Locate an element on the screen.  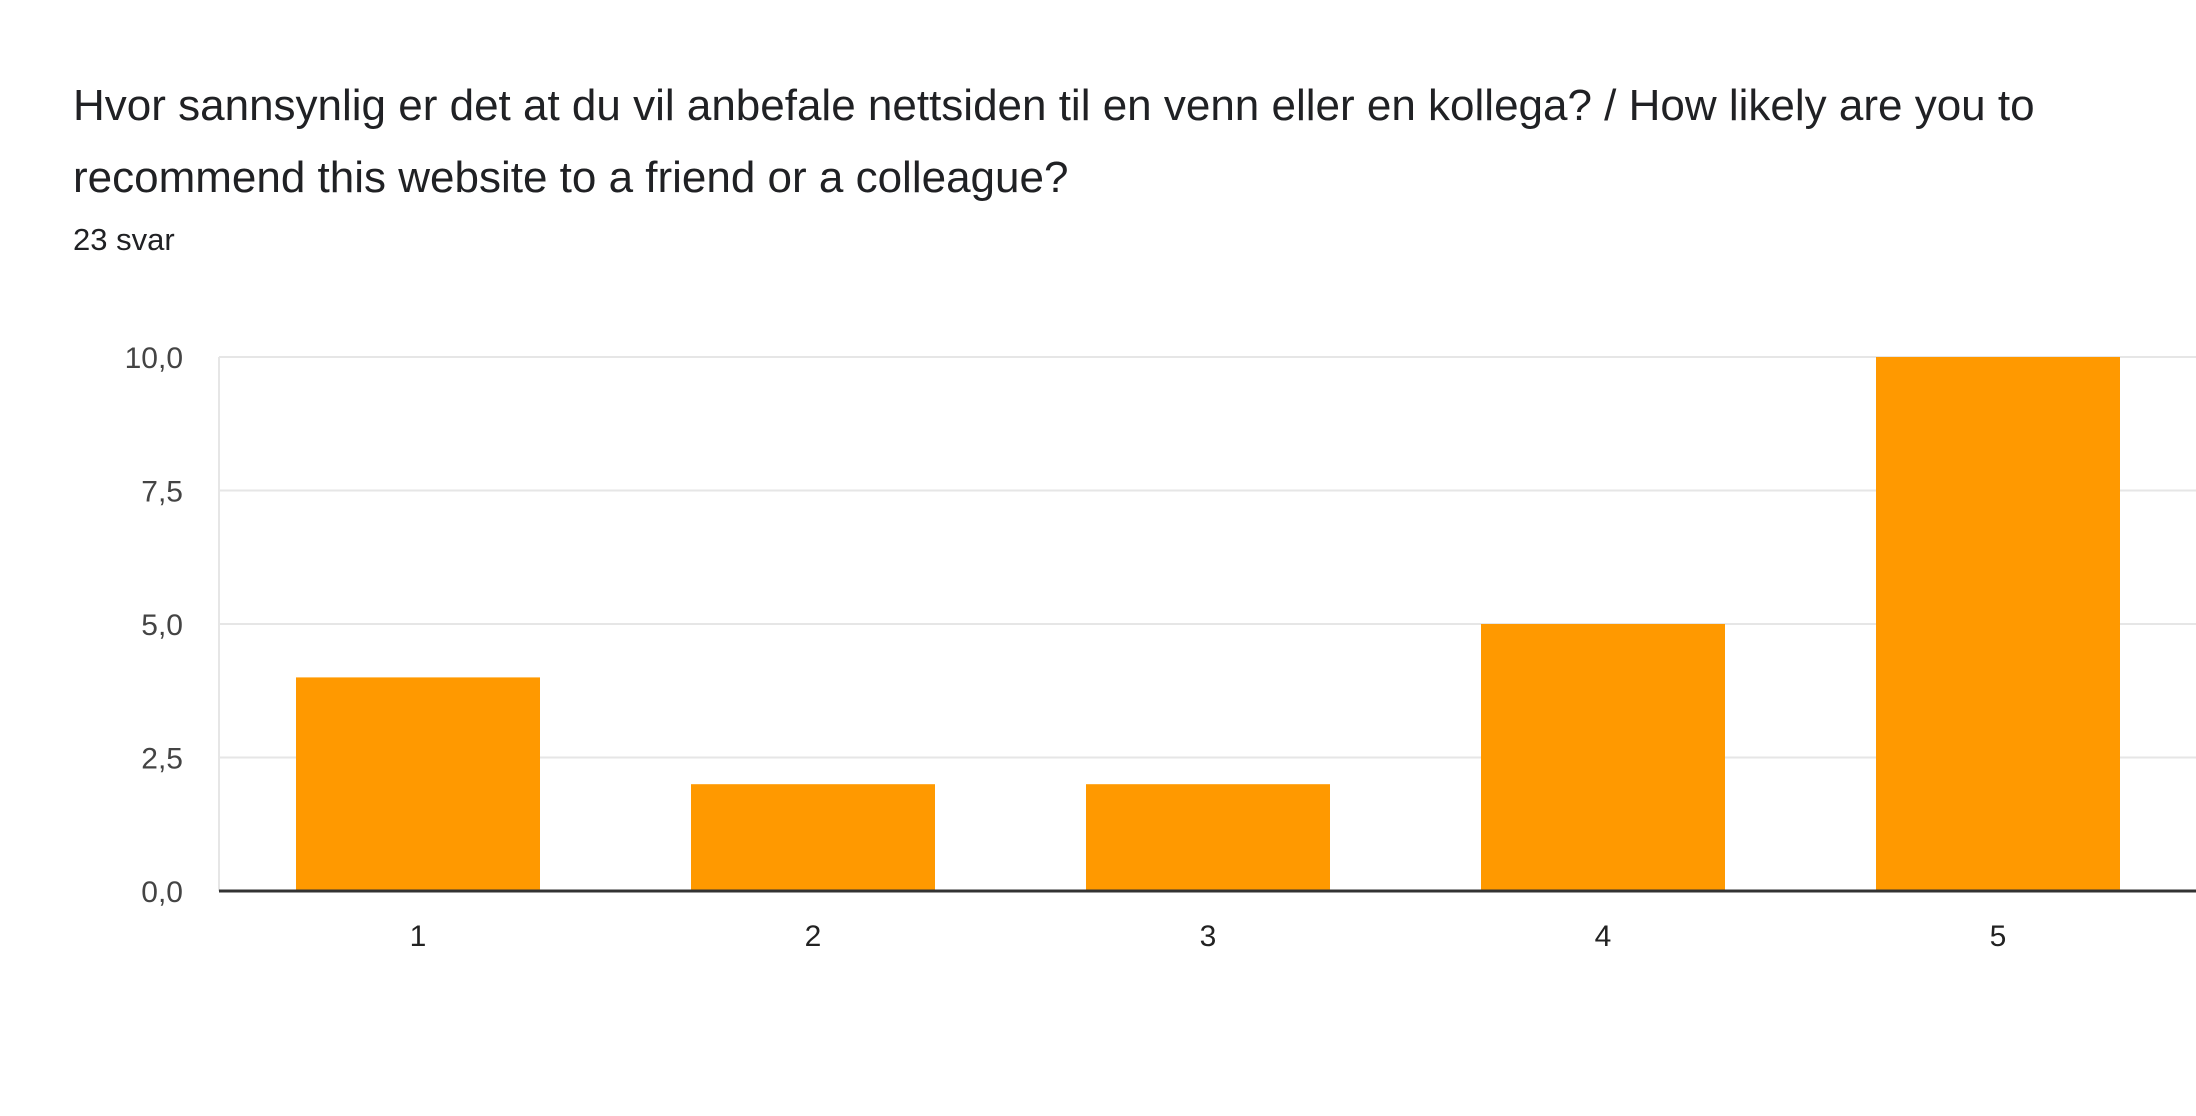
x-tick-label: 3 is located at coordinates (1208, 936).